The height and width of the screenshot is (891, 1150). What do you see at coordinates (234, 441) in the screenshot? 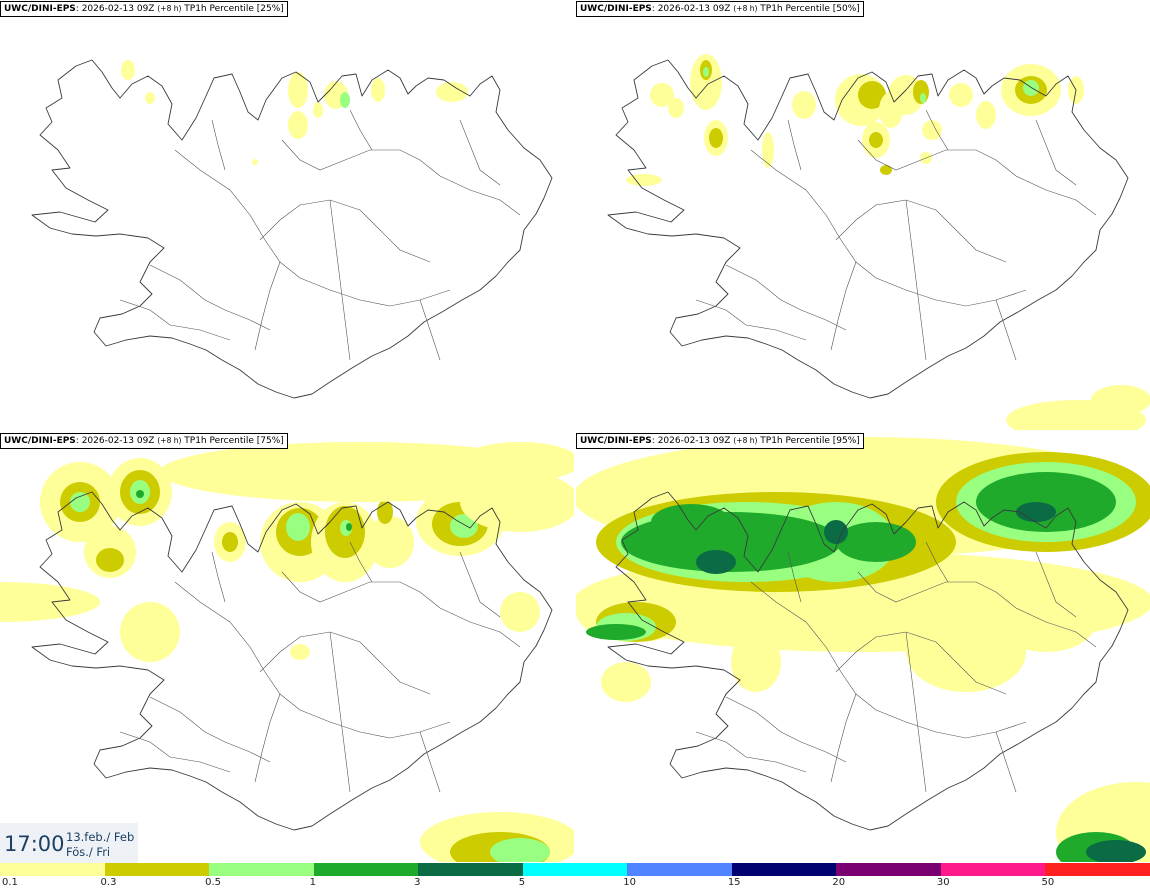
I see `product-name: TP1h Percentile [75%]` at bounding box center [234, 441].